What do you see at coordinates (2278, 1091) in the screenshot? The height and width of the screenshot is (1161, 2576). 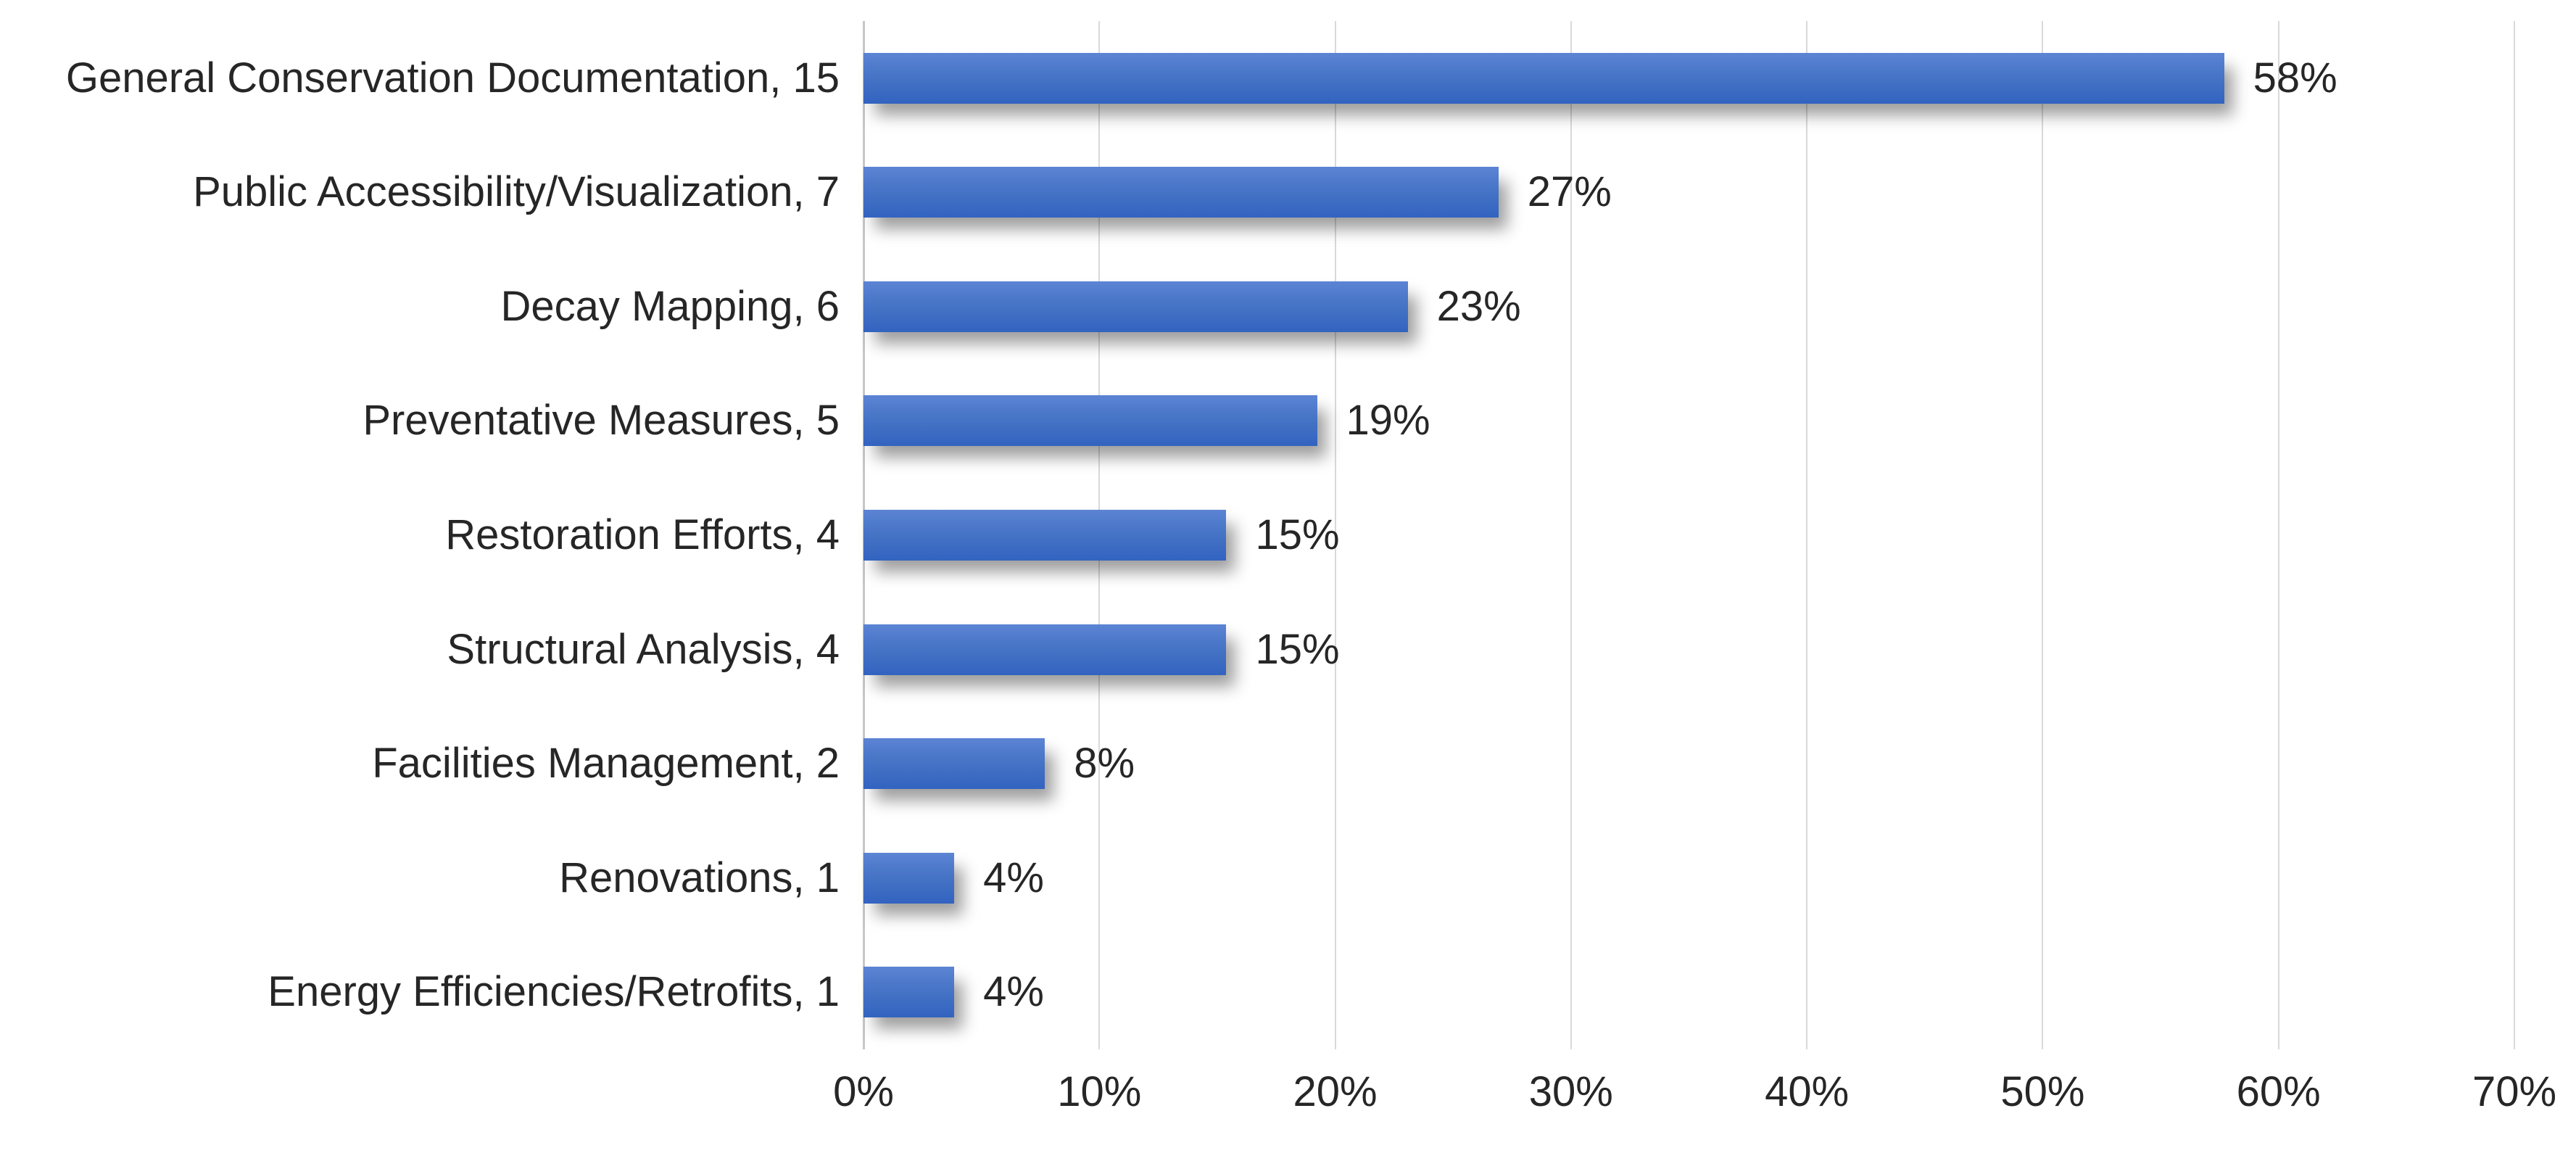 I see `x-tick-label: 60%` at bounding box center [2278, 1091].